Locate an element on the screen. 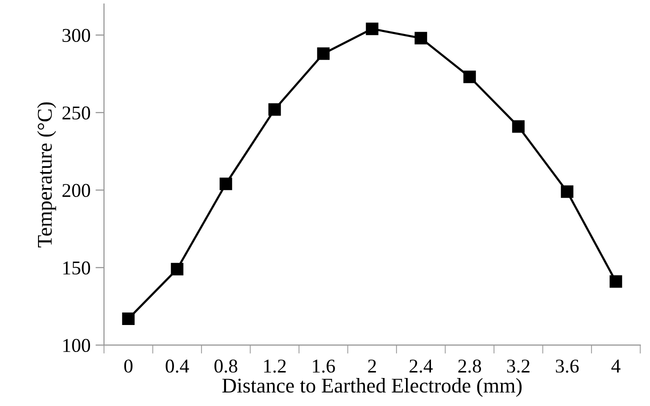 The width and height of the screenshot is (650, 406). y-tick-label: 300 is located at coordinates (76, 35).